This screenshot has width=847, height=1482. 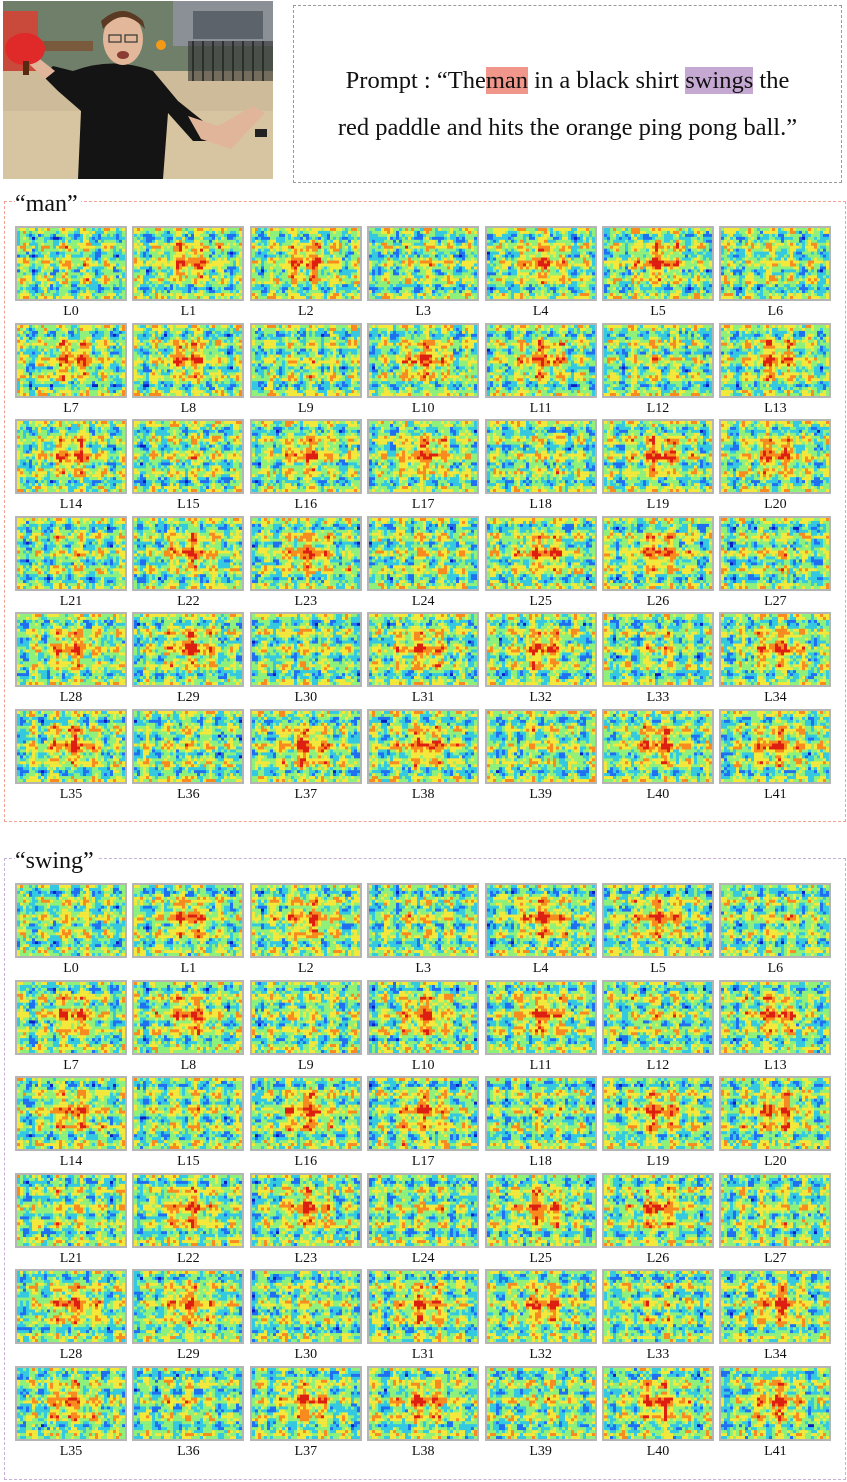 I want to click on layer-label: L36, so click(x=188, y=795).